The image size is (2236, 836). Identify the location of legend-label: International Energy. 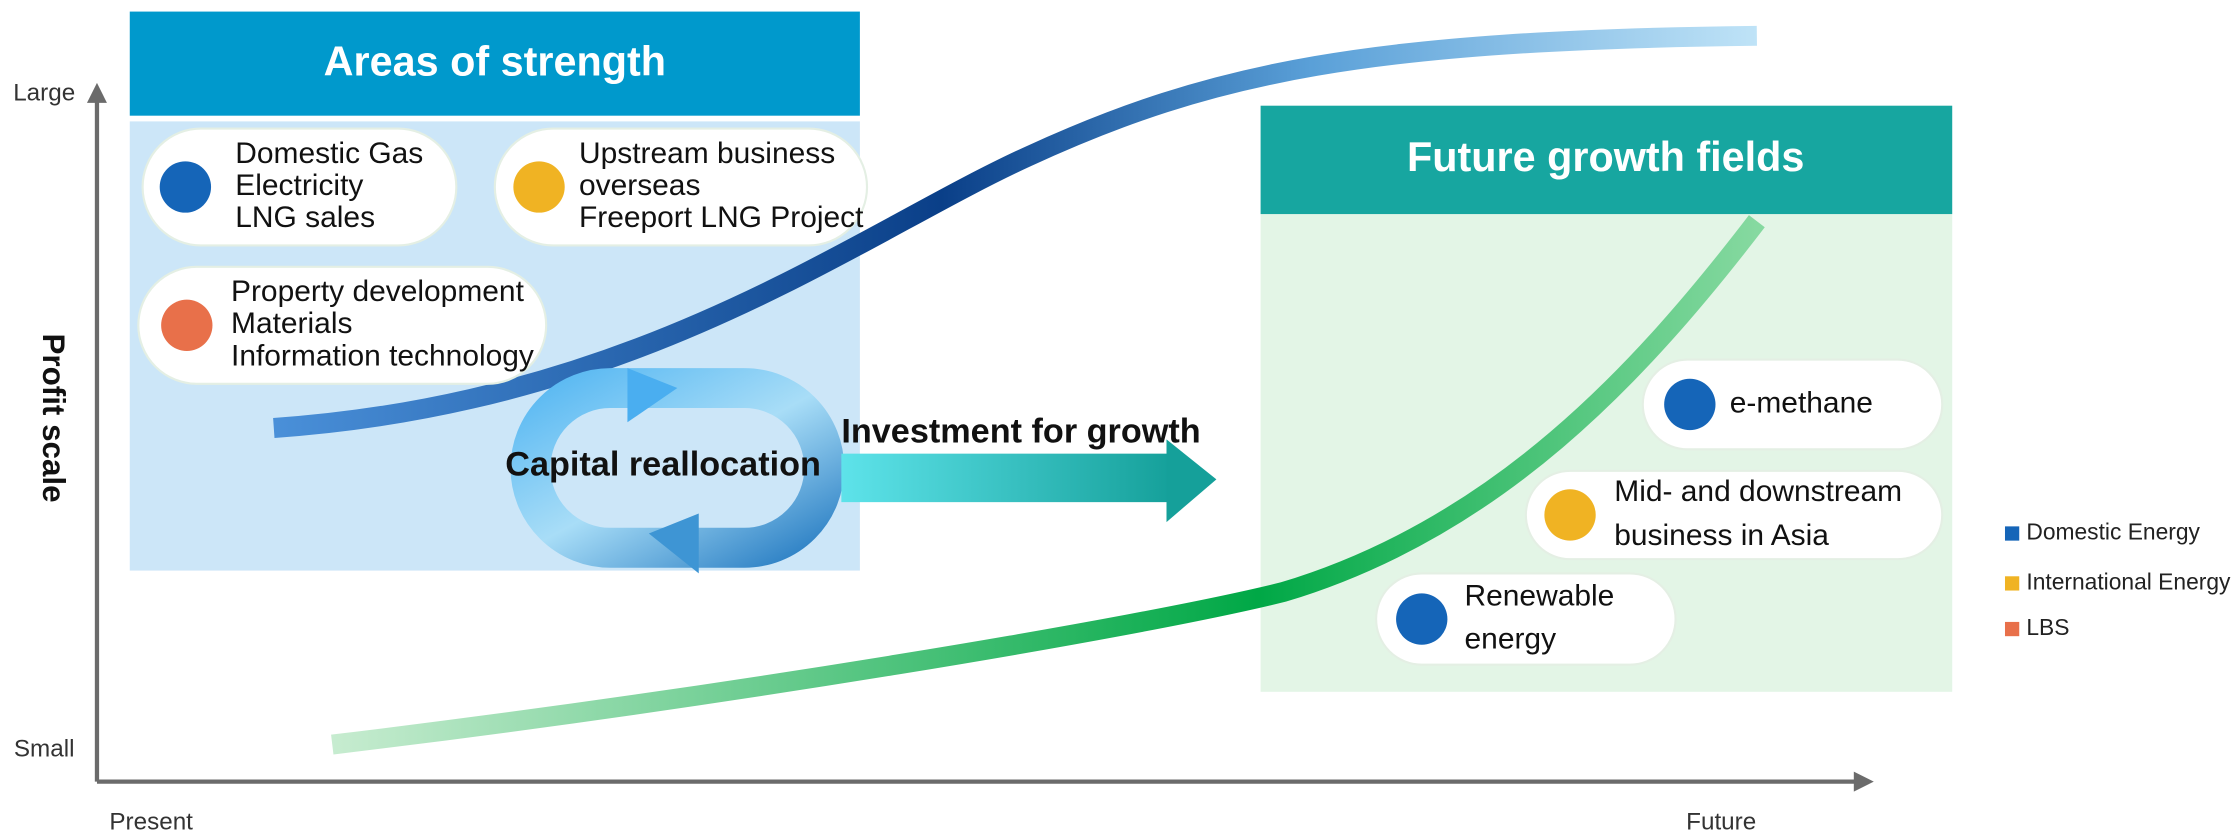
(2128, 581).